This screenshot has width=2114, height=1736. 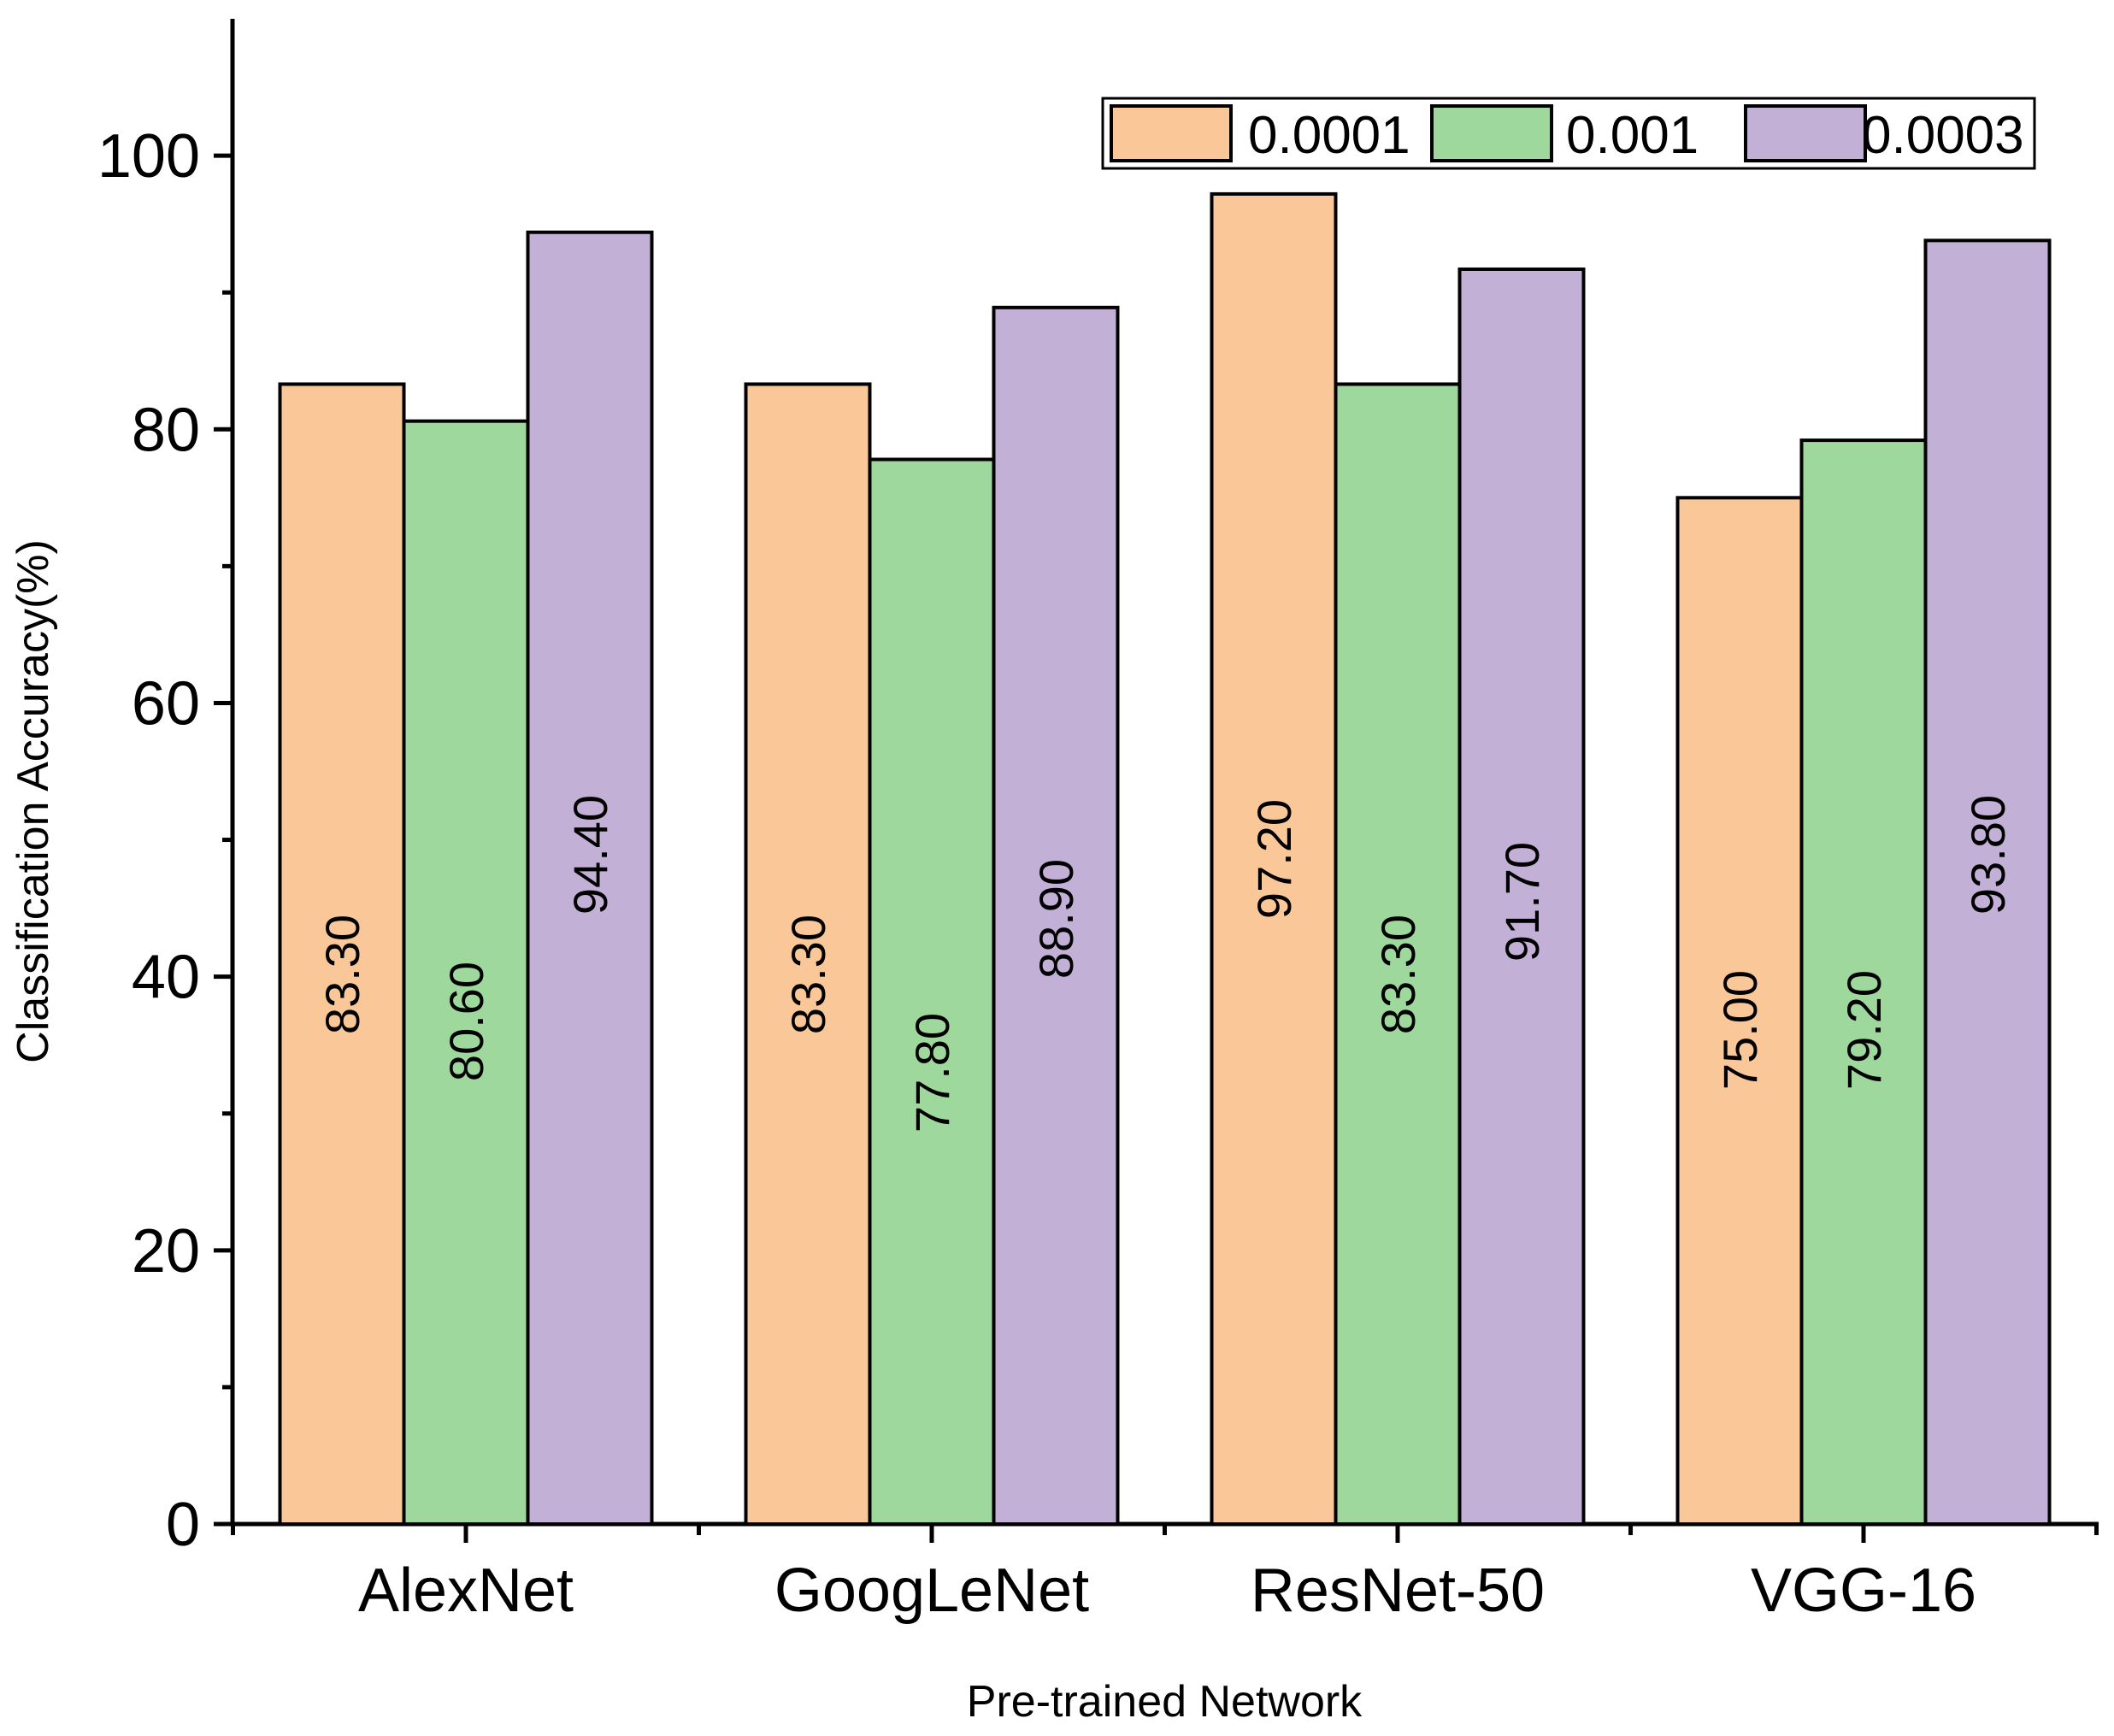 What do you see at coordinates (1988, 855) in the screenshot?
I see `bar-value-label: 93.80` at bounding box center [1988, 855].